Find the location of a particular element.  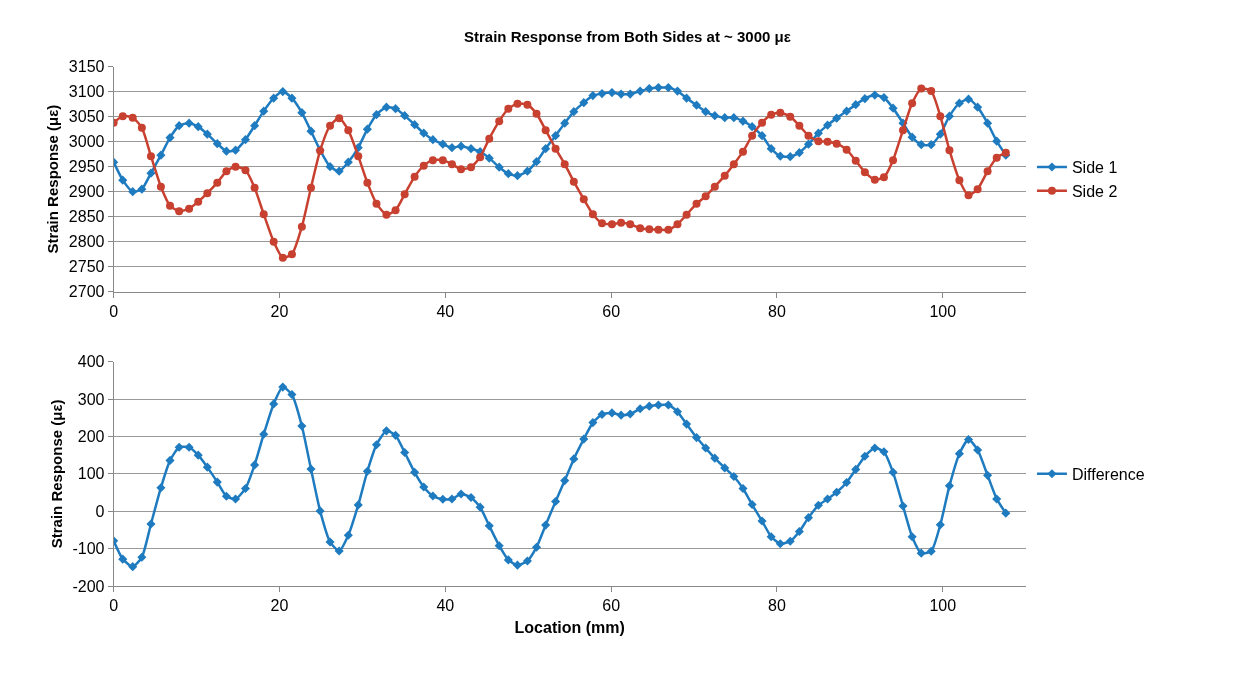

y-tick-label: 3150 is located at coordinates (86, 67).